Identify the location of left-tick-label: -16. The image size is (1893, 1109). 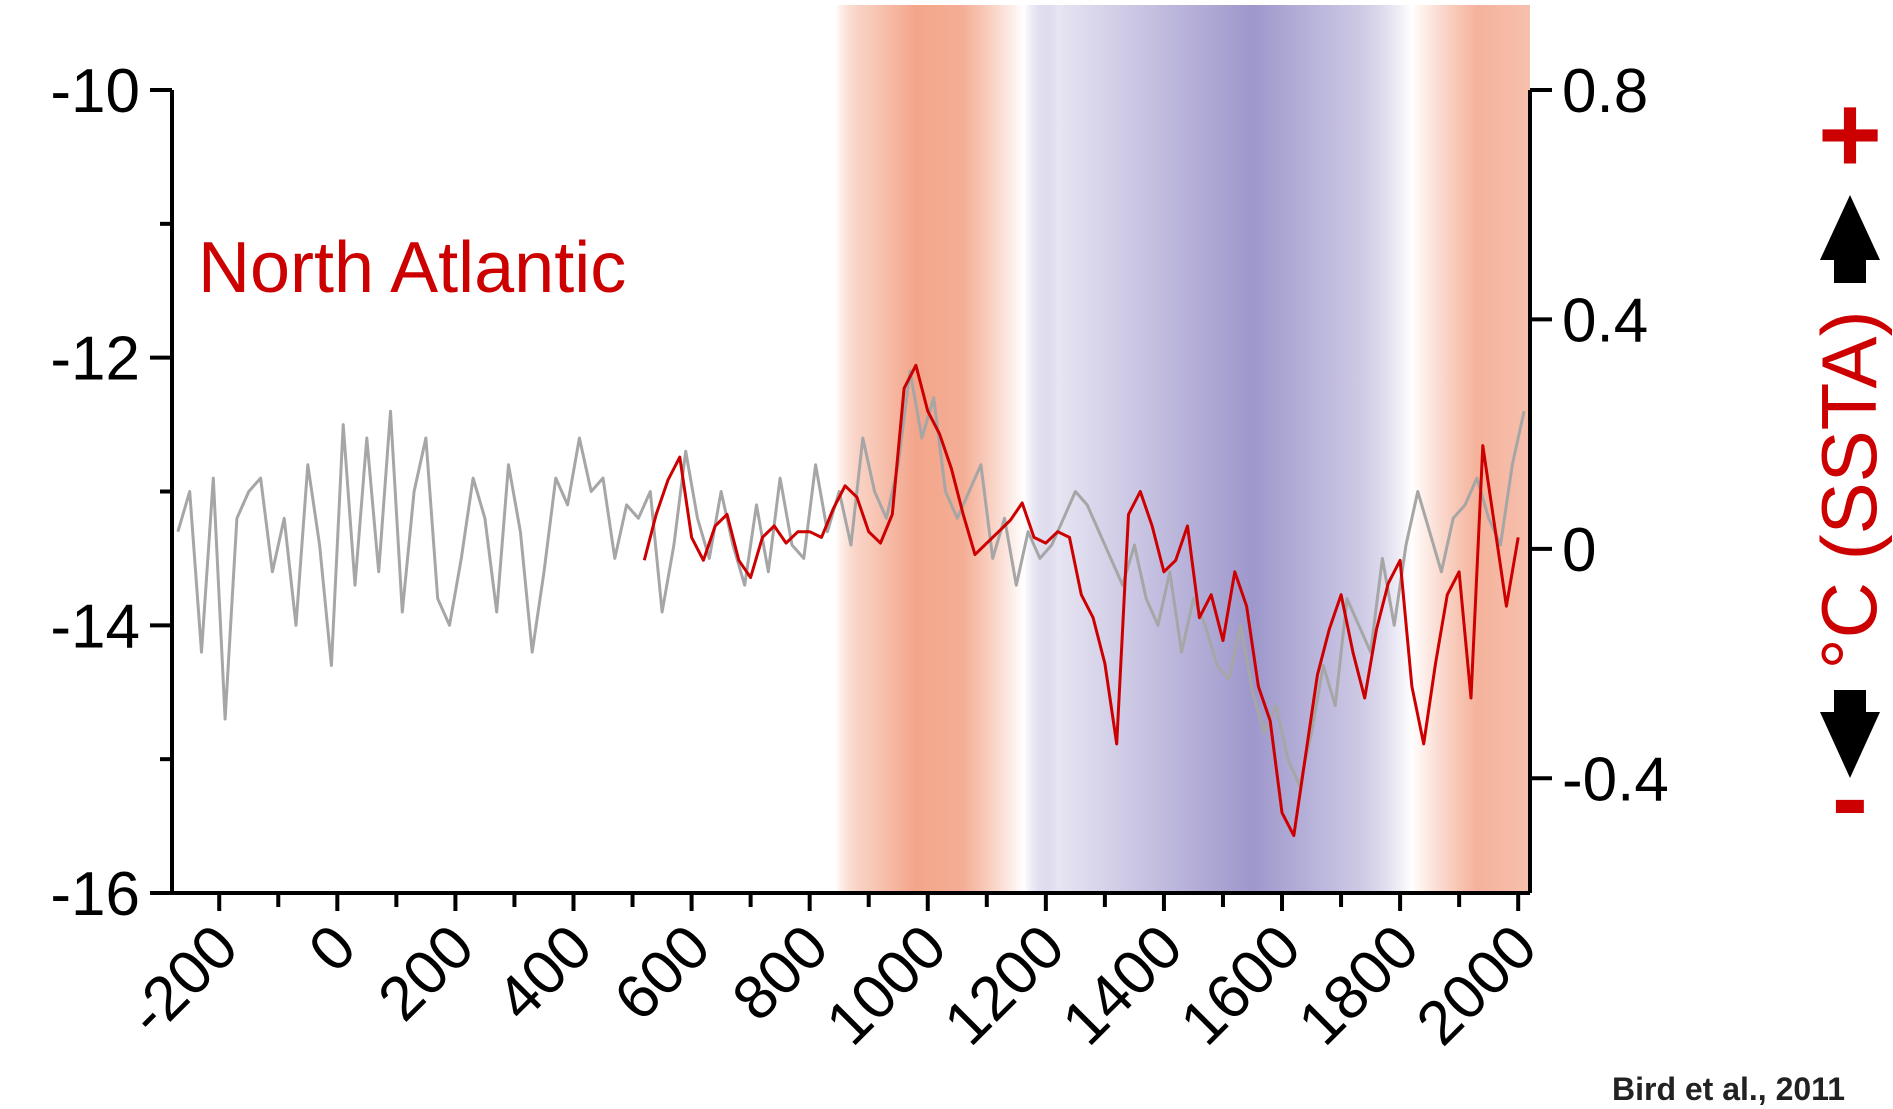
(95, 894).